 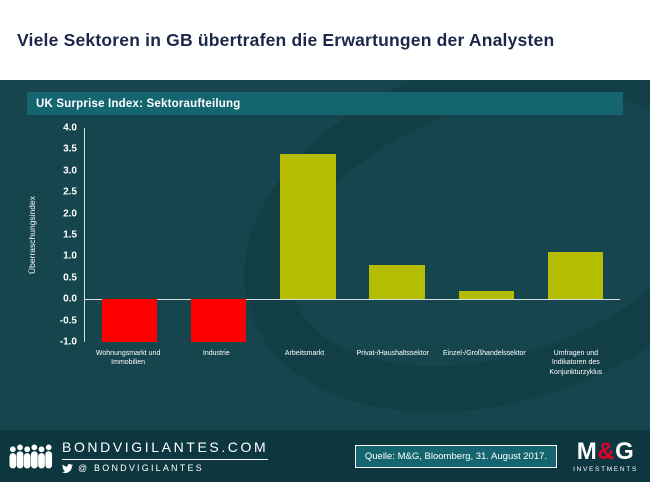 I want to click on y-axis-title: Überraschungsindex, so click(x=32, y=235).